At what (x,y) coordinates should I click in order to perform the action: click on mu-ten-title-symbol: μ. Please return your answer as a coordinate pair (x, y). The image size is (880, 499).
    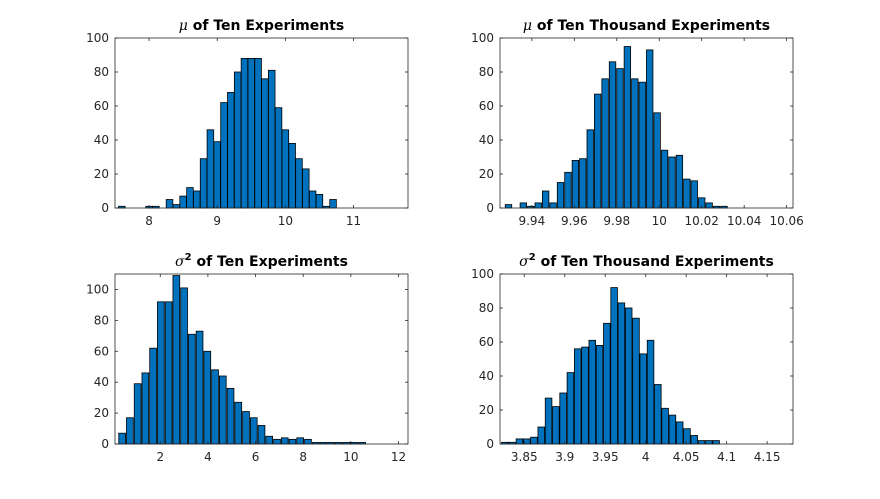
    Looking at the image, I should click on (183, 26).